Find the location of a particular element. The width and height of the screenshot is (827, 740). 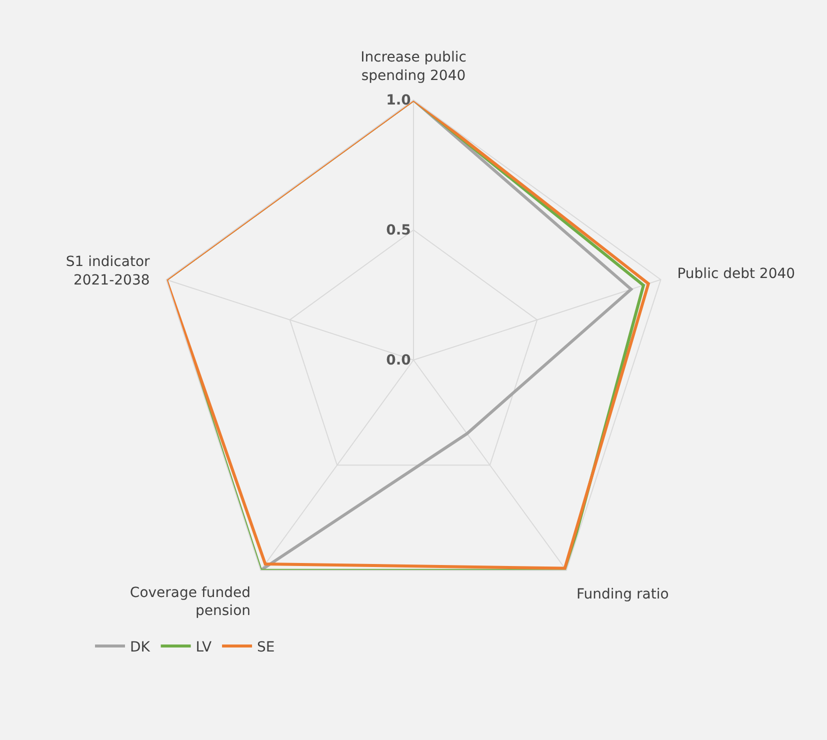

spoke-label: S1 indicator 2021-2038 is located at coordinates (108, 271).